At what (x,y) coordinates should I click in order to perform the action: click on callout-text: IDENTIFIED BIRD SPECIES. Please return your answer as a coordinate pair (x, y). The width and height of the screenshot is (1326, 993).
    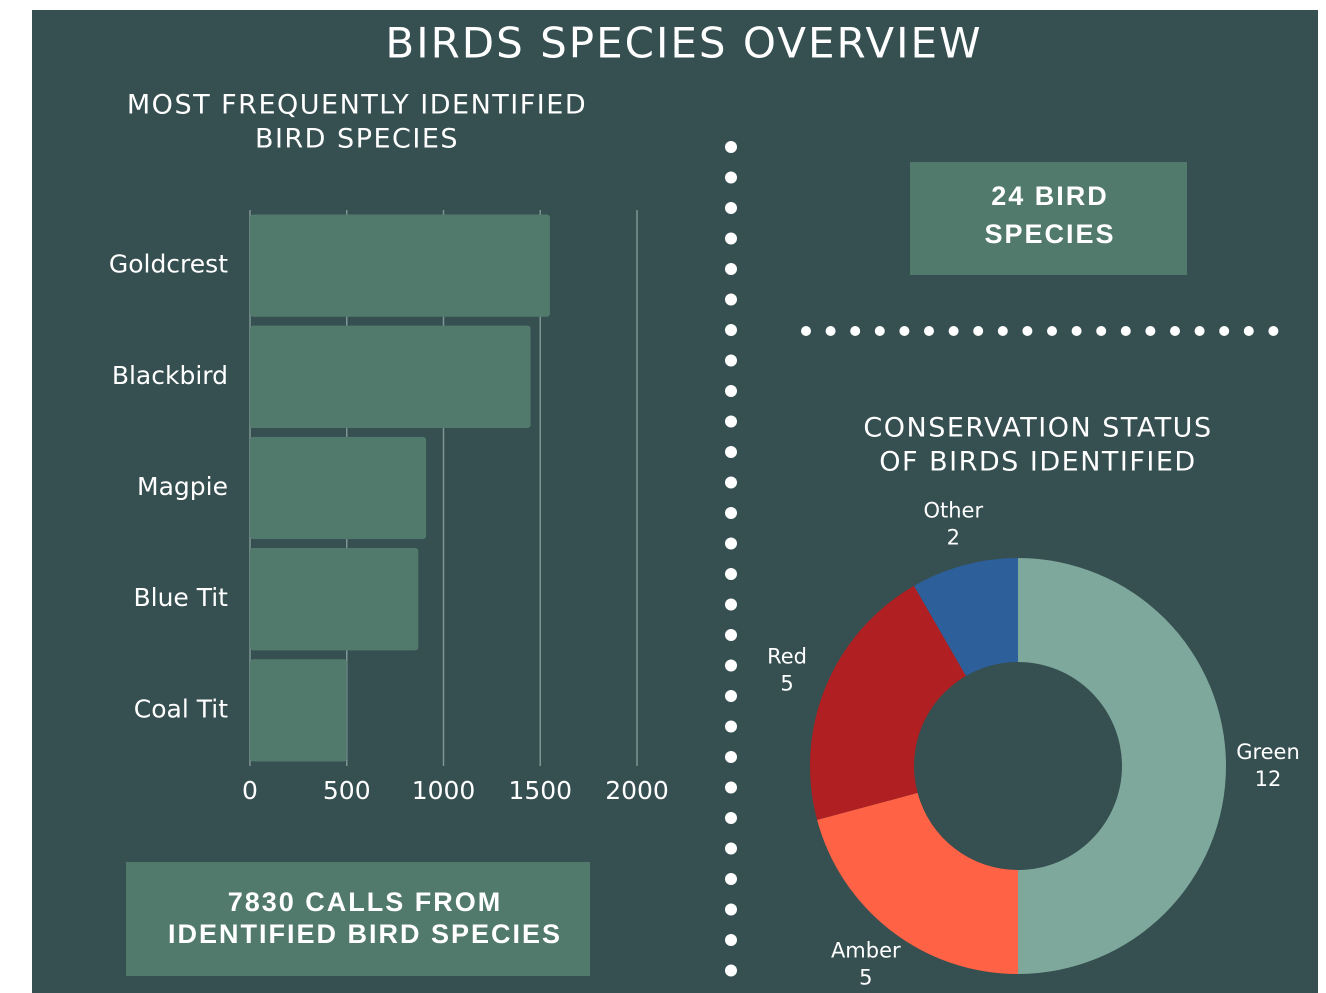
    Looking at the image, I should click on (365, 934).